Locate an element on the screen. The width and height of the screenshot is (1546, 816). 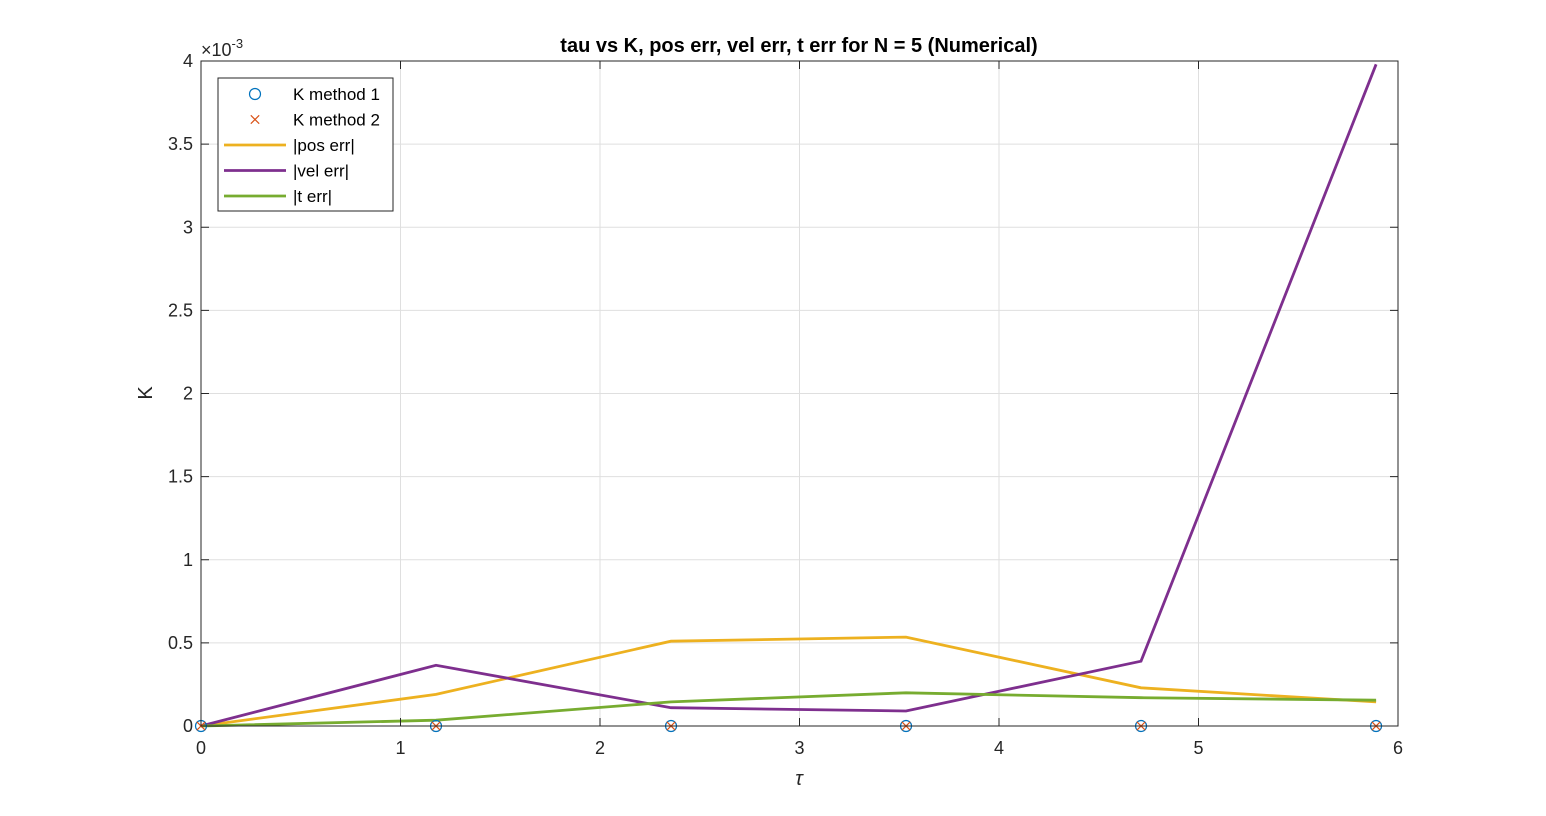
y-tick-label: 4 is located at coordinates (188, 61).